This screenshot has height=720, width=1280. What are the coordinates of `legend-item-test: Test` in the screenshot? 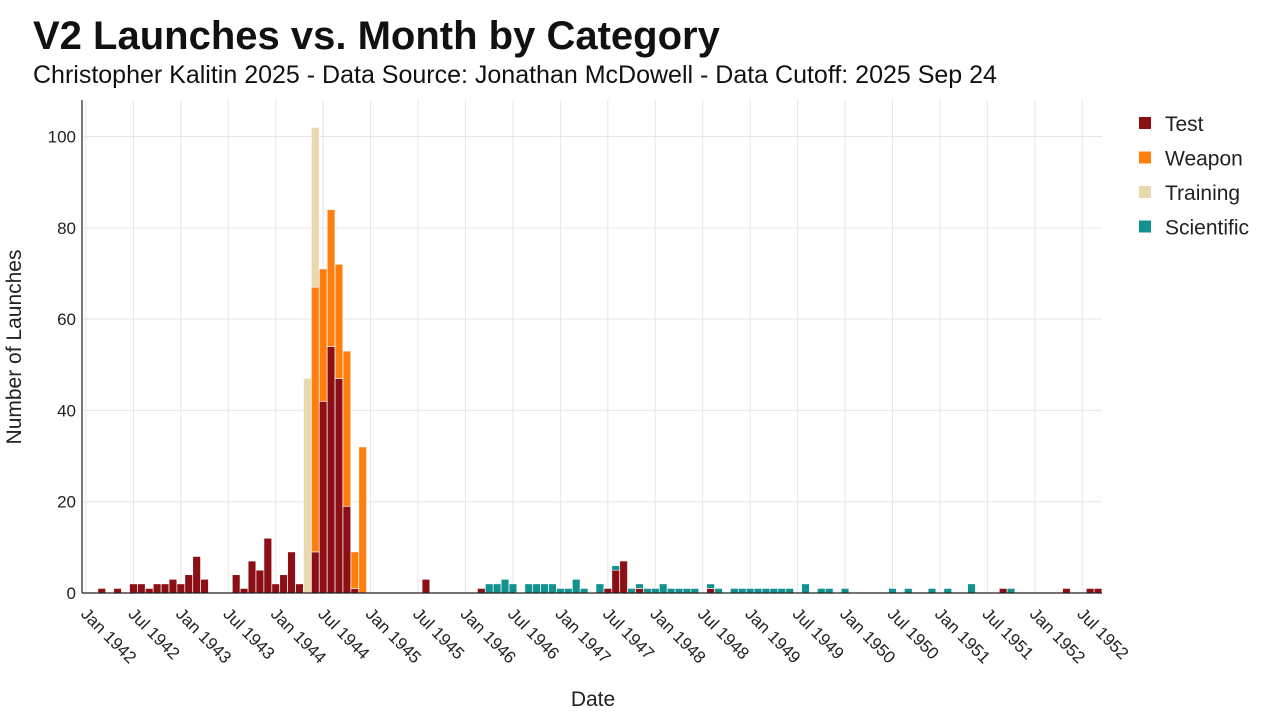 It's located at (1171, 124).